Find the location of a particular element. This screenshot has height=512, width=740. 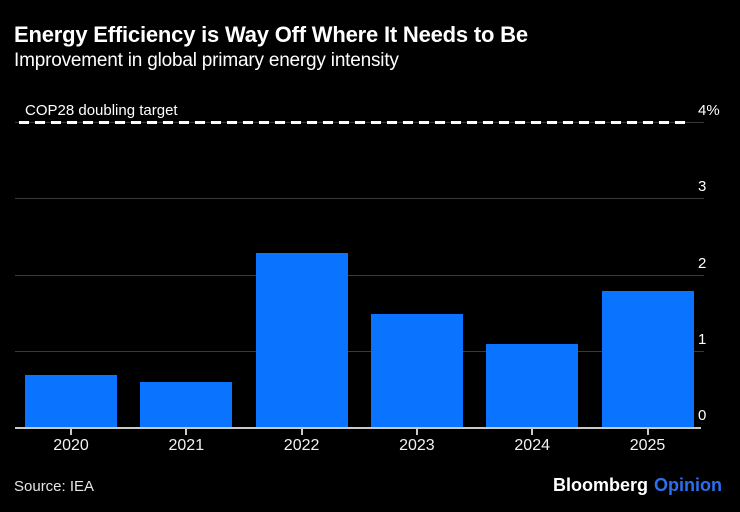

x-axis-label-2025: 2025 is located at coordinates (647, 445).